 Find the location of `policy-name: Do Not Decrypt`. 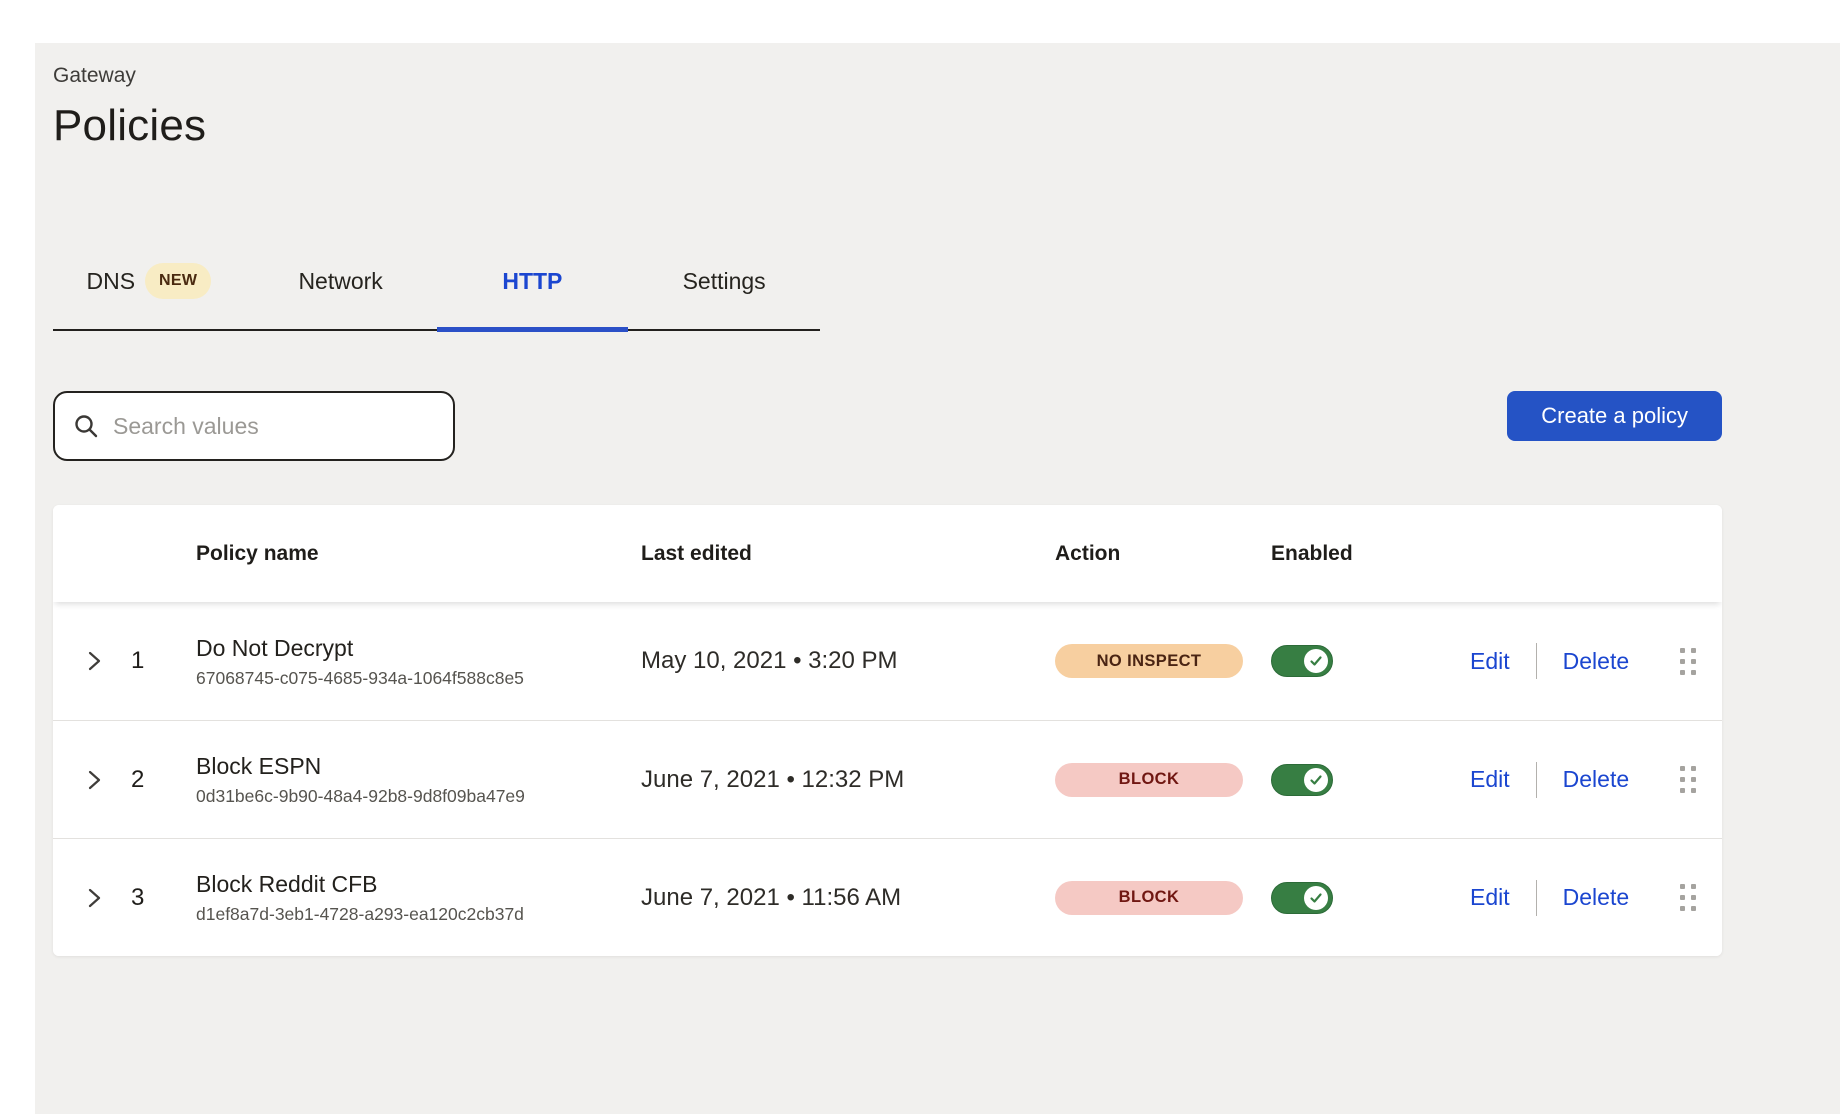

policy-name: Do Not Decrypt is located at coordinates (275, 647).